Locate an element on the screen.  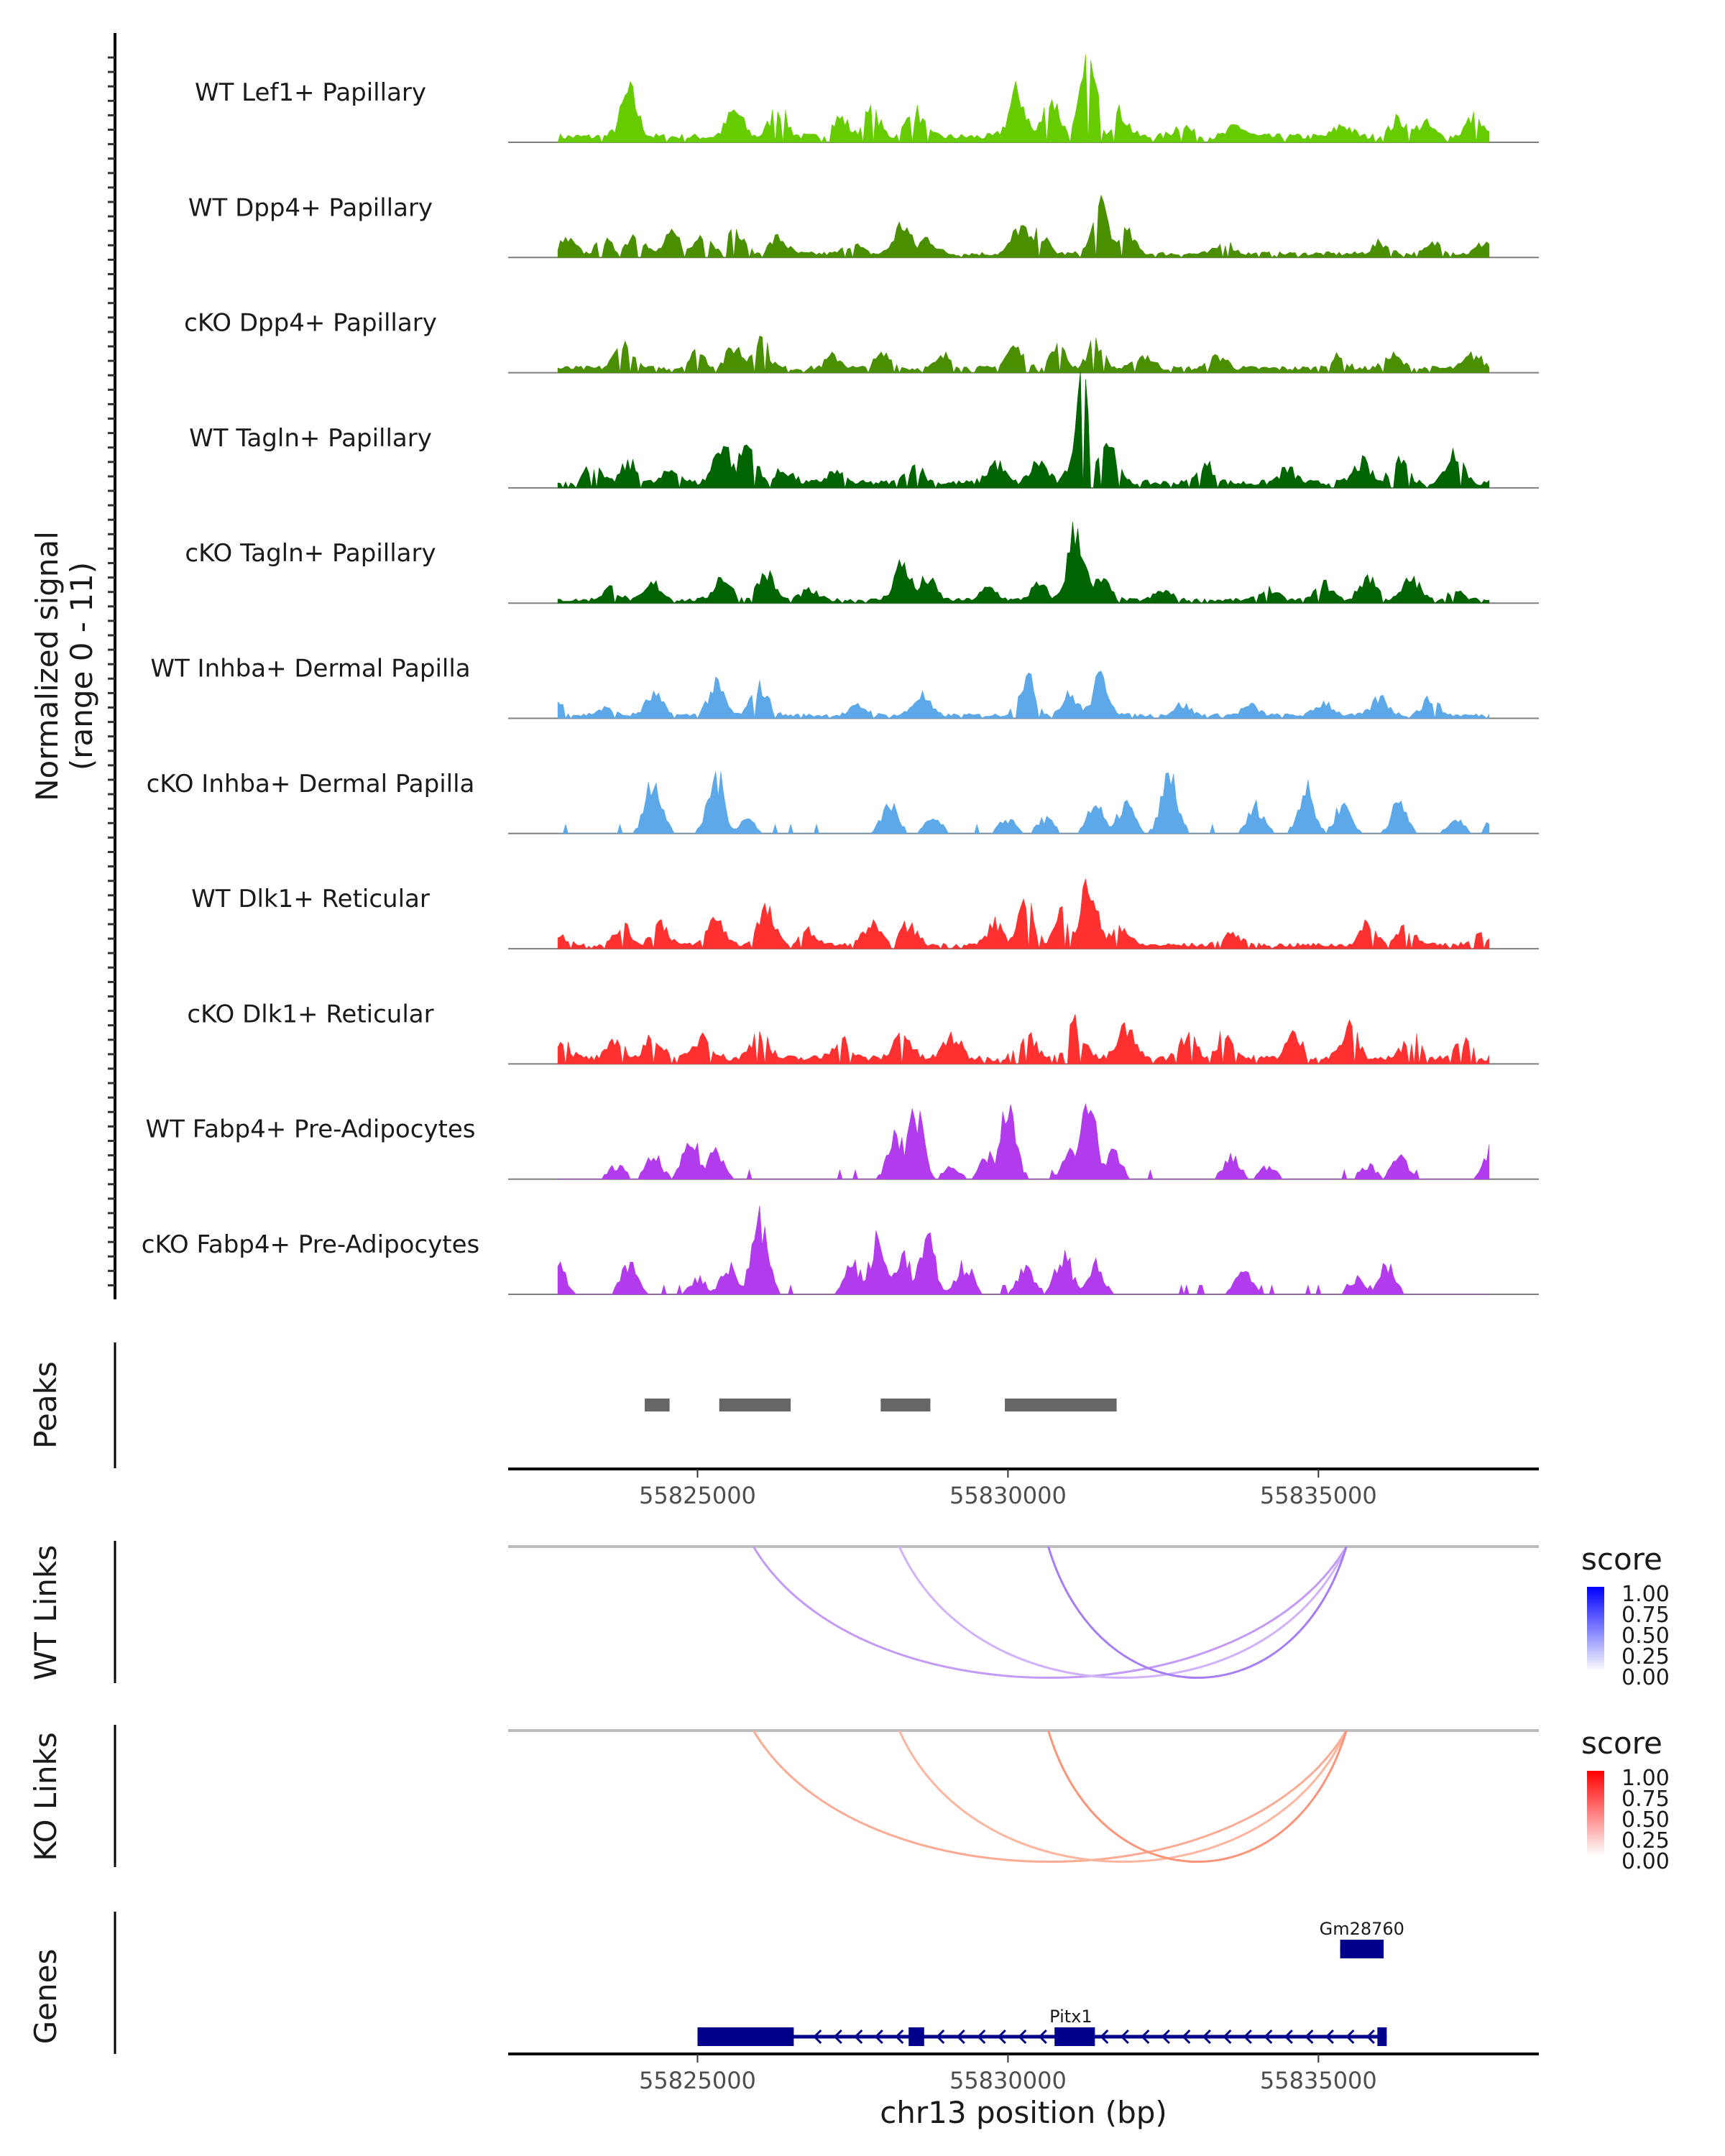
legend-colorbar is located at coordinates (1595, 1630).